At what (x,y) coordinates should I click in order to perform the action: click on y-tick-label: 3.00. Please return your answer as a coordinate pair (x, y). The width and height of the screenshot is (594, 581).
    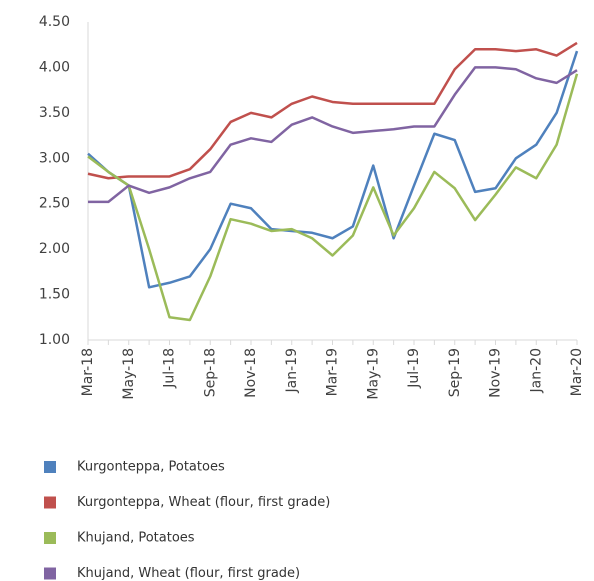
    Looking at the image, I should click on (54, 158).